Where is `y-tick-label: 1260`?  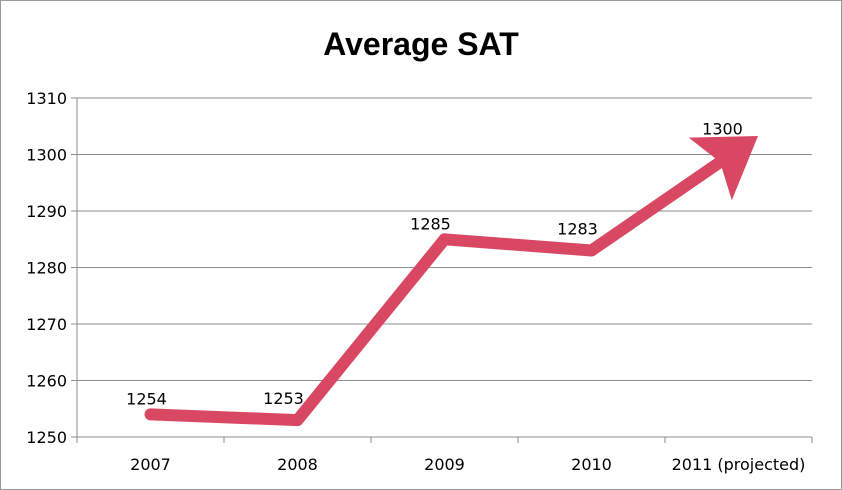 y-tick-label: 1260 is located at coordinates (46, 381).